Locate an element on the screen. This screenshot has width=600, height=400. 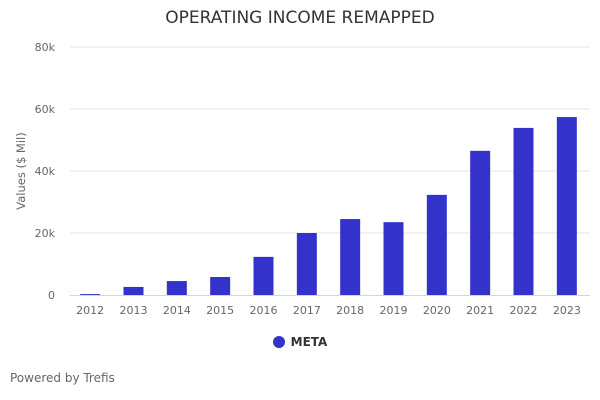
chart-title: OPERATING INCOME REMAPPED is located at coordinates (300, 18).